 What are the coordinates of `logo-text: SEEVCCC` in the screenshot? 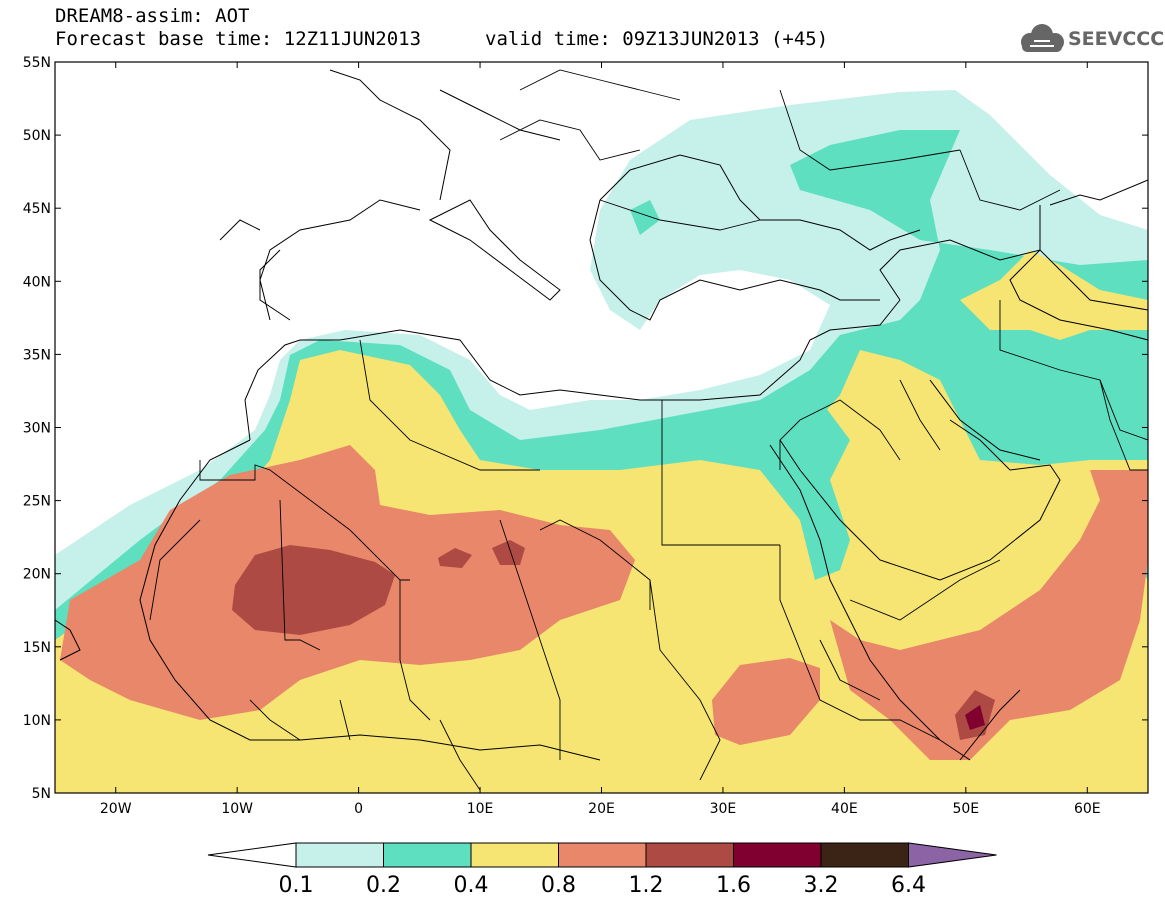 It's located at (1116, 39).